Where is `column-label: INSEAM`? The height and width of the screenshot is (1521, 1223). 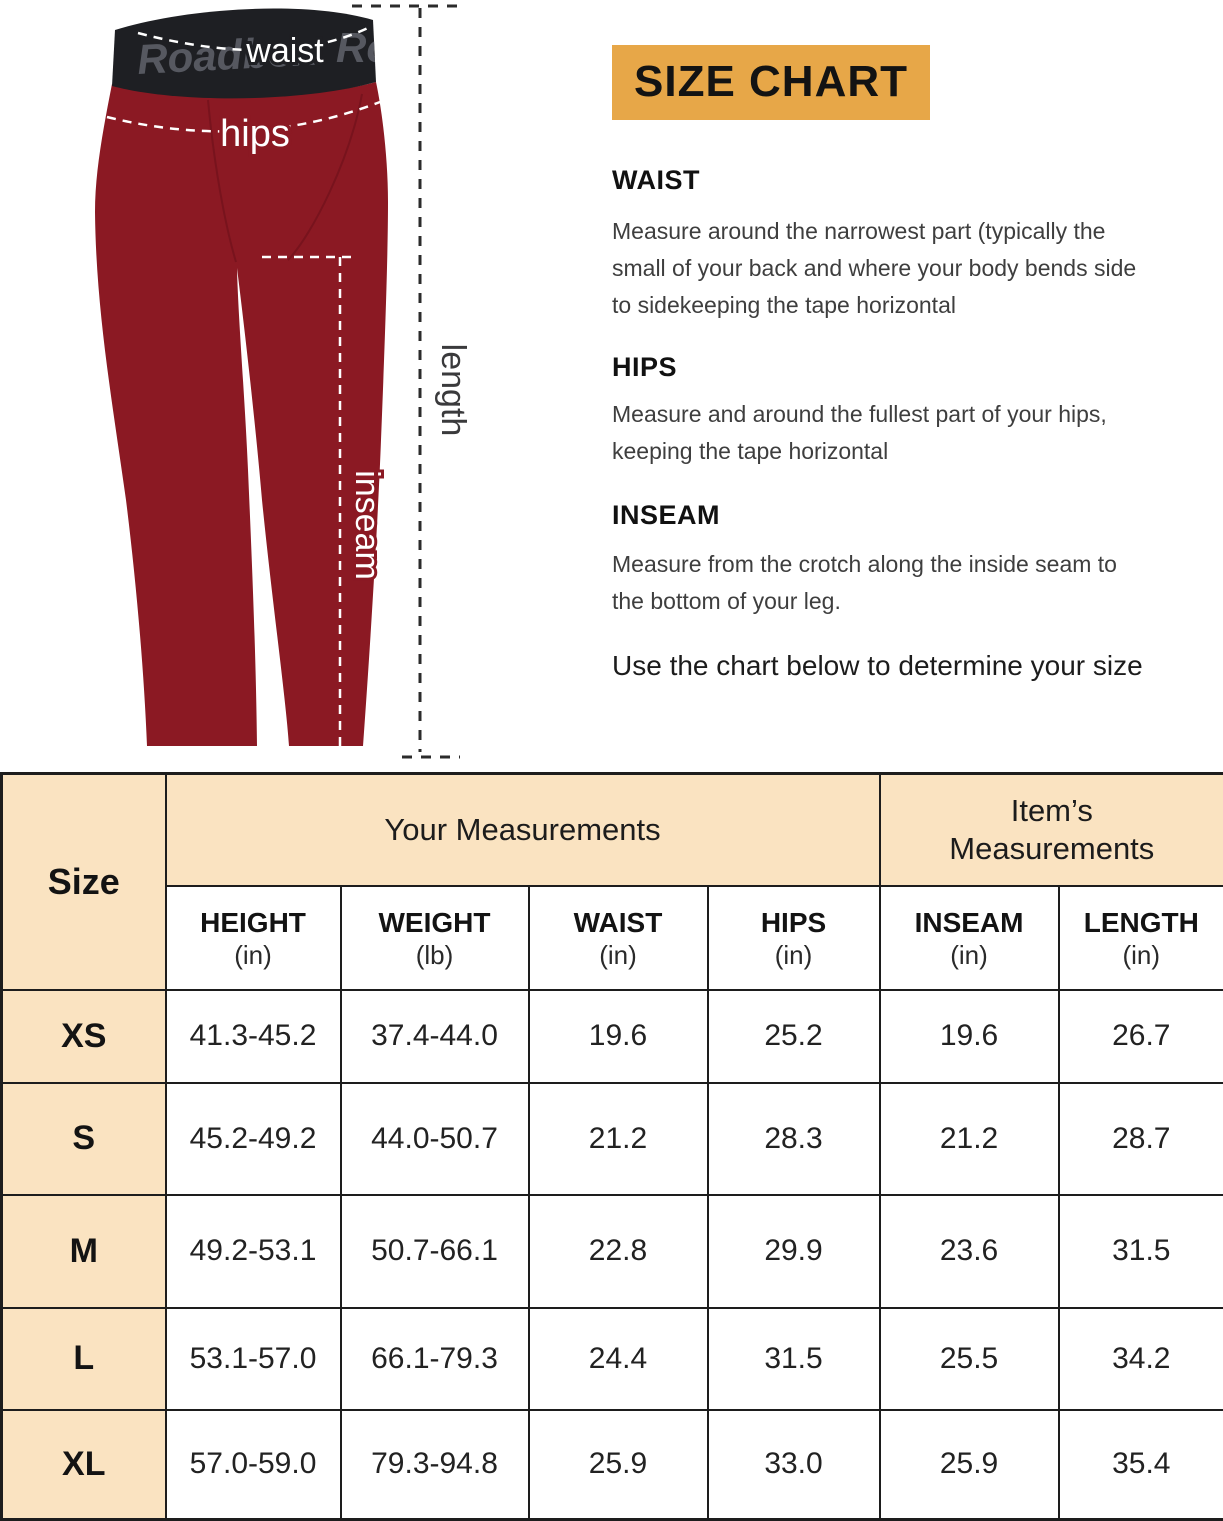
column-label: INSEAM is located at coordinates (969, 923).